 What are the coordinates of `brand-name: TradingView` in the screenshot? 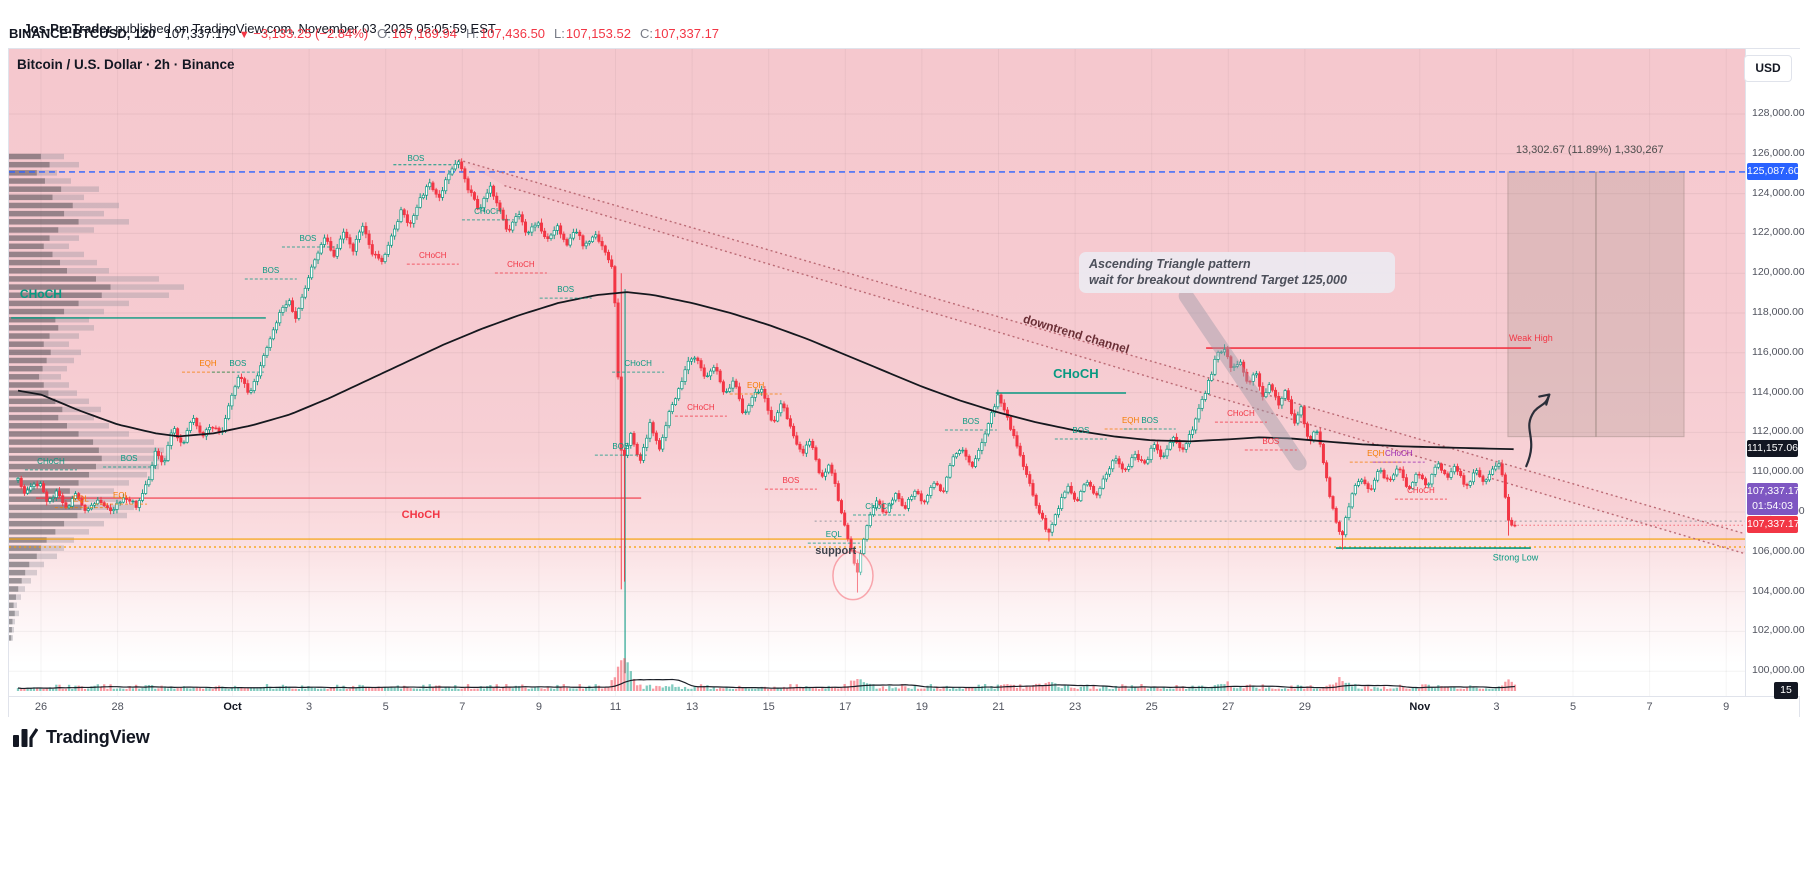 It's located at (98, 736).